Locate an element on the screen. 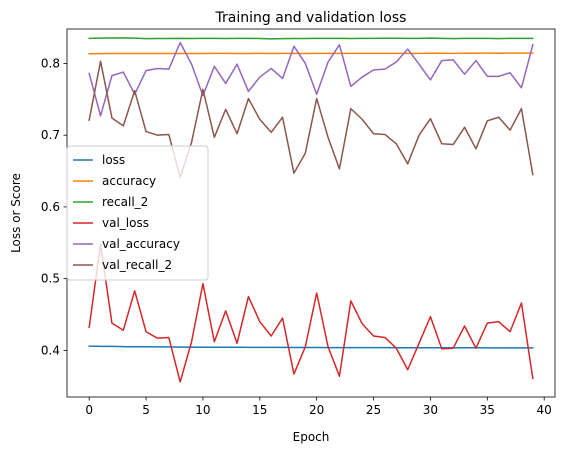 The image size is (567, 453). legend-entry: accuracy is located at coordinates (129, 181).